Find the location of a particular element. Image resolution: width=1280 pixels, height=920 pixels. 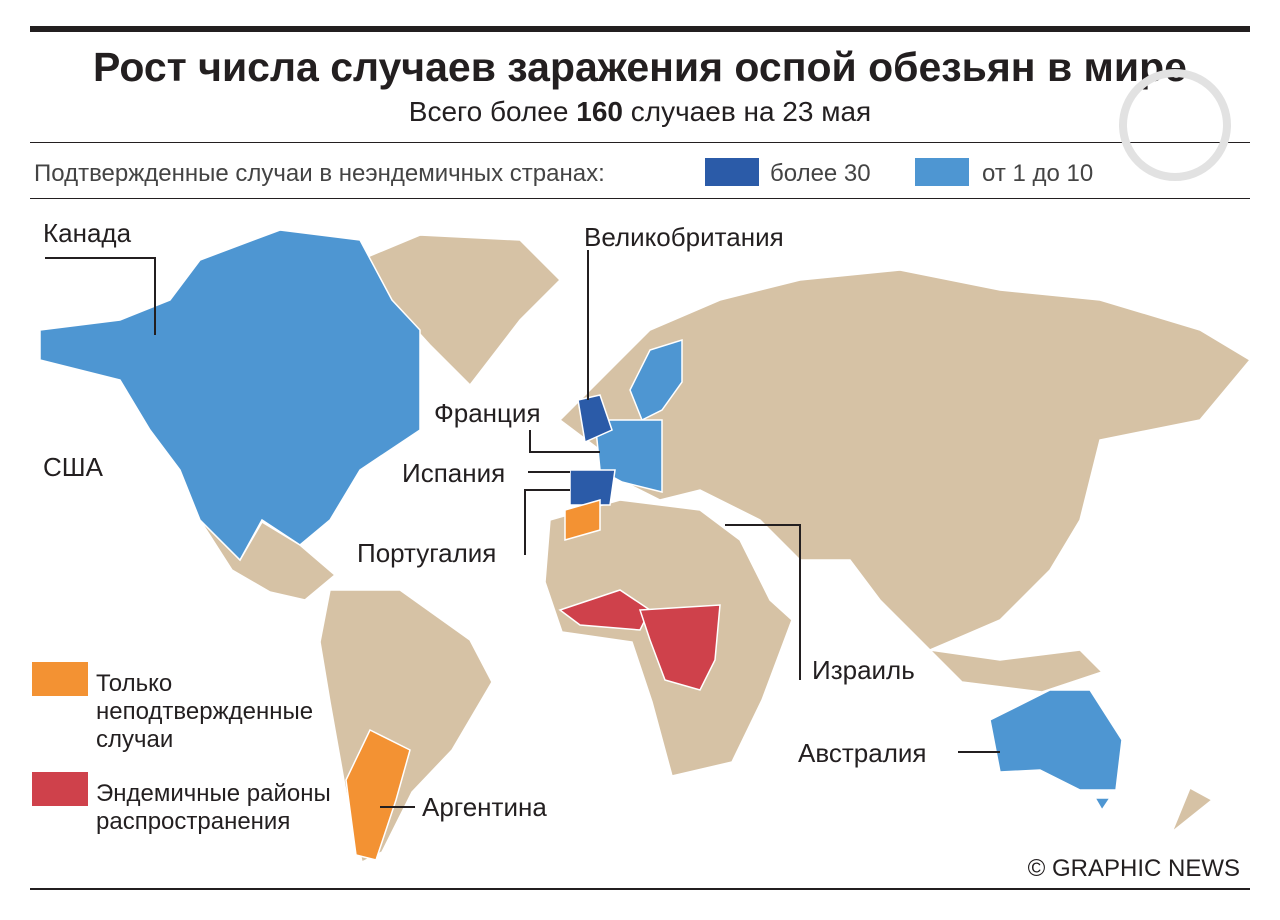

subtitle-text: Всего более is located at coordinates (488, 111).